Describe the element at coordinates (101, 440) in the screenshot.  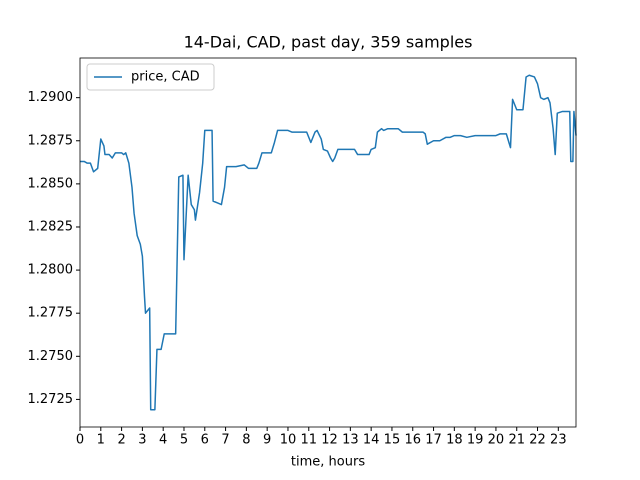
I see `x-tick-label: 1` at that location.